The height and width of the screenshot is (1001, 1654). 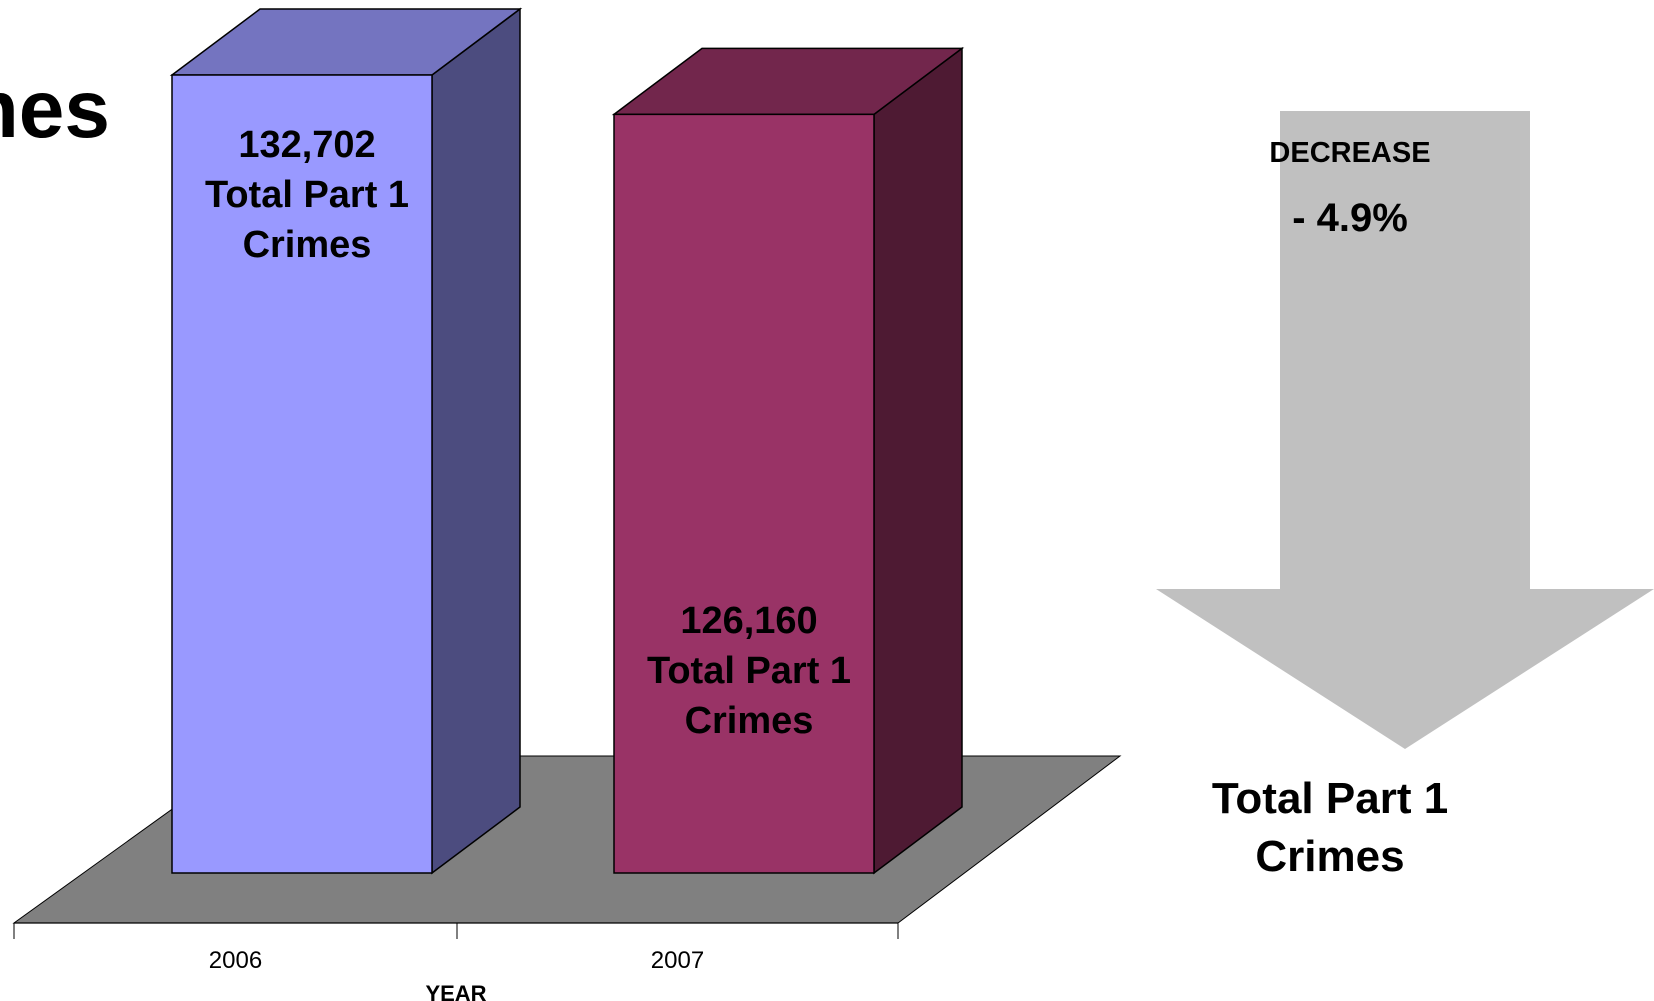 What do you see at coordinates (1350, 218) in the screenshot?
I see `decrease-percent: - 4.9%` at bounding box center [1350, 218].